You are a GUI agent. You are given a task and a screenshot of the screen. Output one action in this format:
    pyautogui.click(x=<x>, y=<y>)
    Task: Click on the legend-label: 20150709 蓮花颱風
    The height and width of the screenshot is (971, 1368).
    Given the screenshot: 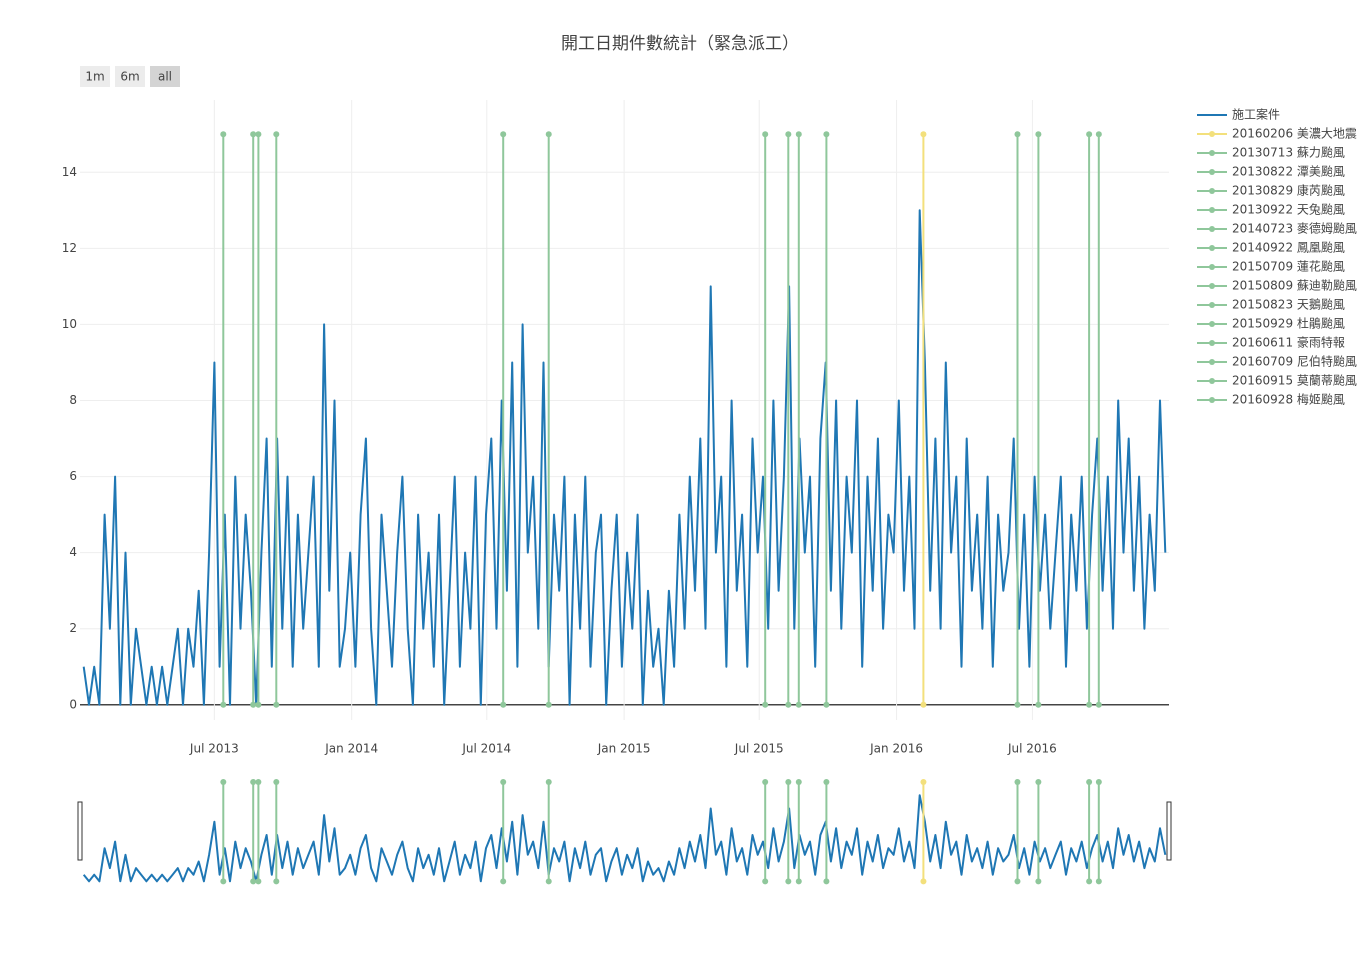 What is the action you would take?
    pyautogui.click(x=1288, y=266)
    